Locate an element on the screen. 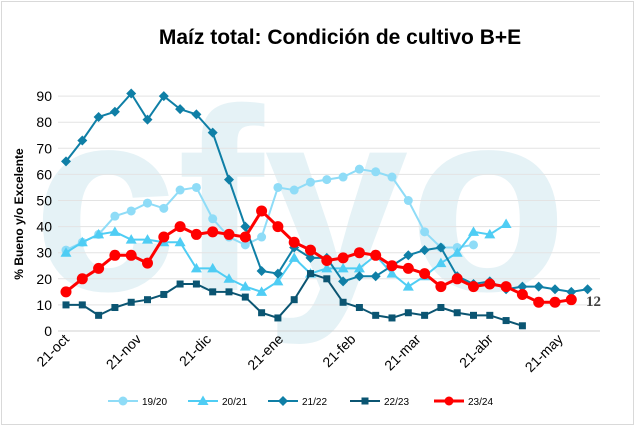  chart-title: Maíz total: Condición de cultivo B+E is located at coordinates (340, 37).